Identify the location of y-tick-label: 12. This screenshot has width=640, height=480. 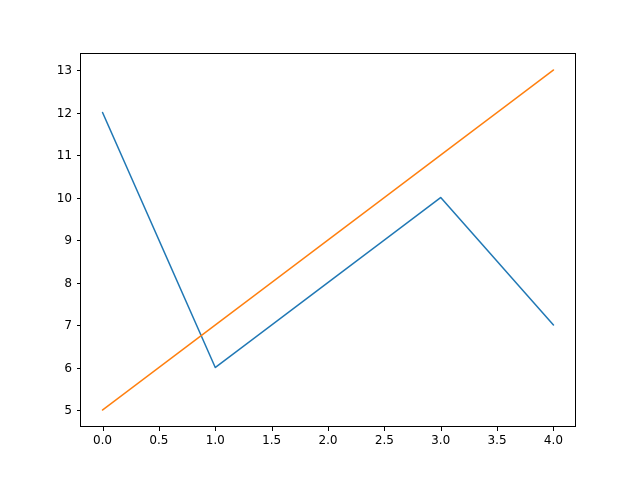
(64, 112).